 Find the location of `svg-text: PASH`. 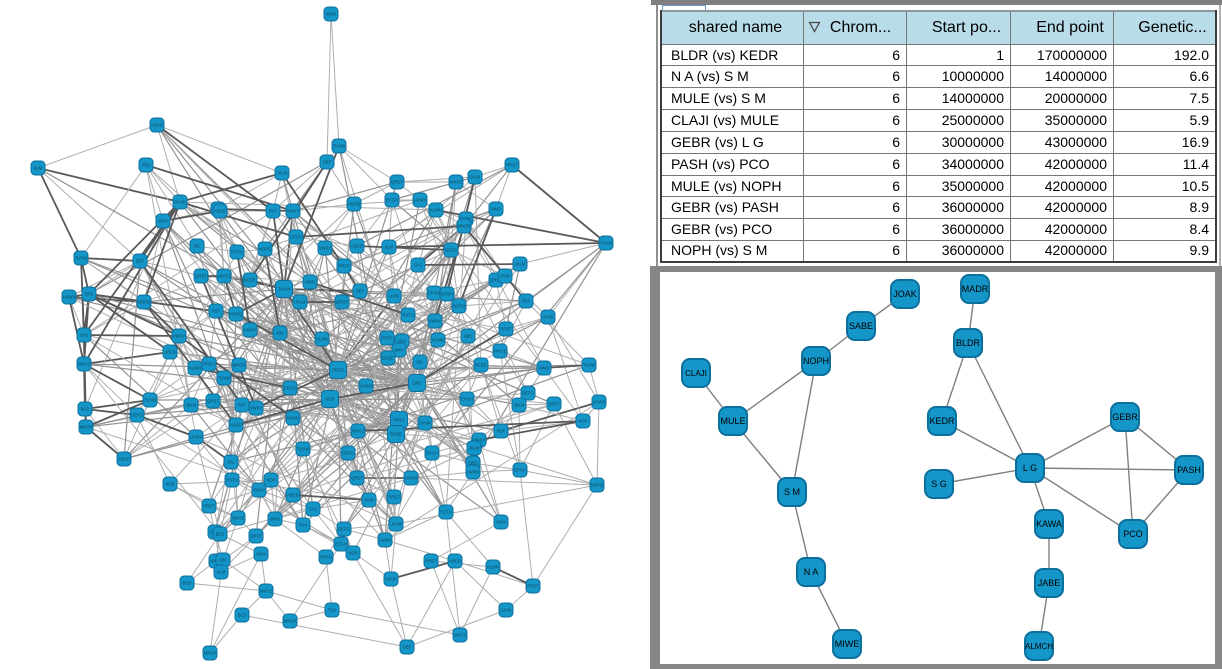

svg-text: PASH is located at coordinates (1189, 470).